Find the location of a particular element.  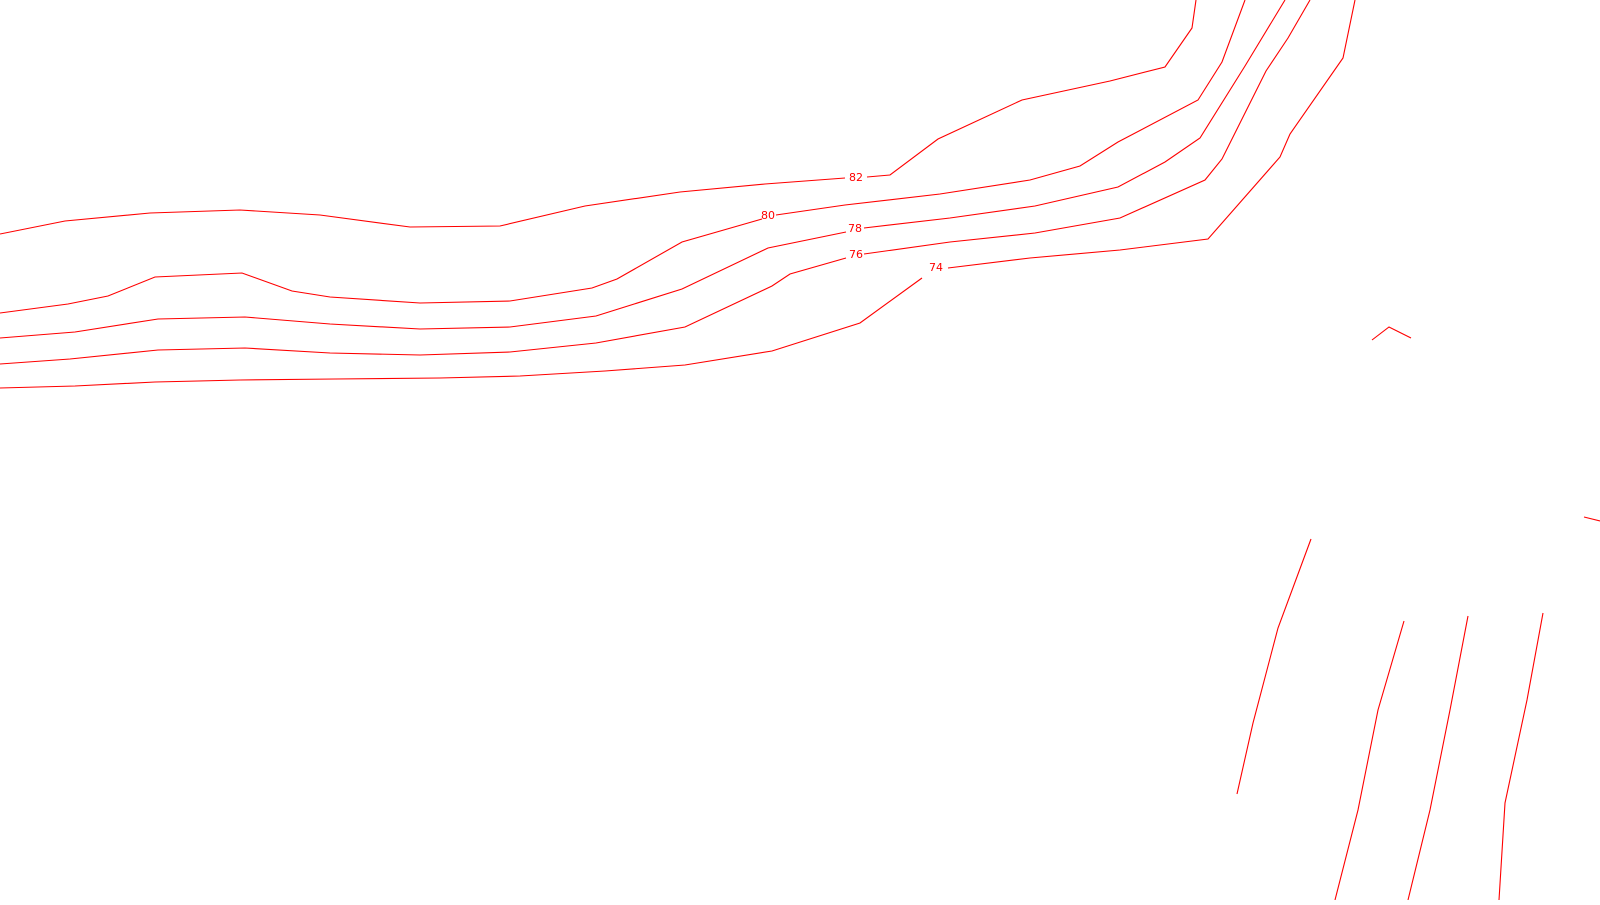

contour-fragment-peak is located at coordinates (1391, 333).